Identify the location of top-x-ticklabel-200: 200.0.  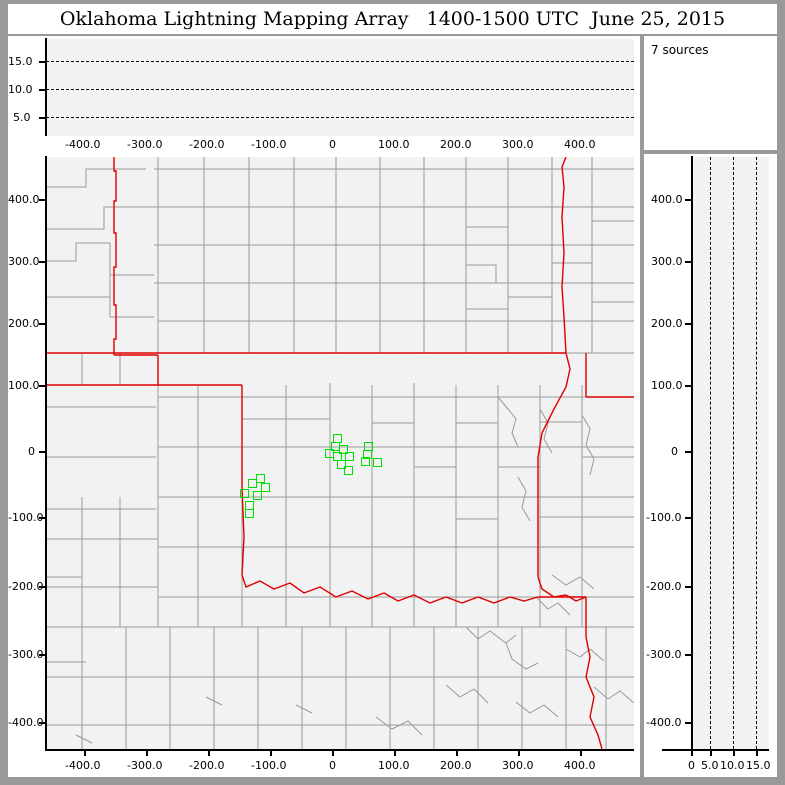
(456, 144).